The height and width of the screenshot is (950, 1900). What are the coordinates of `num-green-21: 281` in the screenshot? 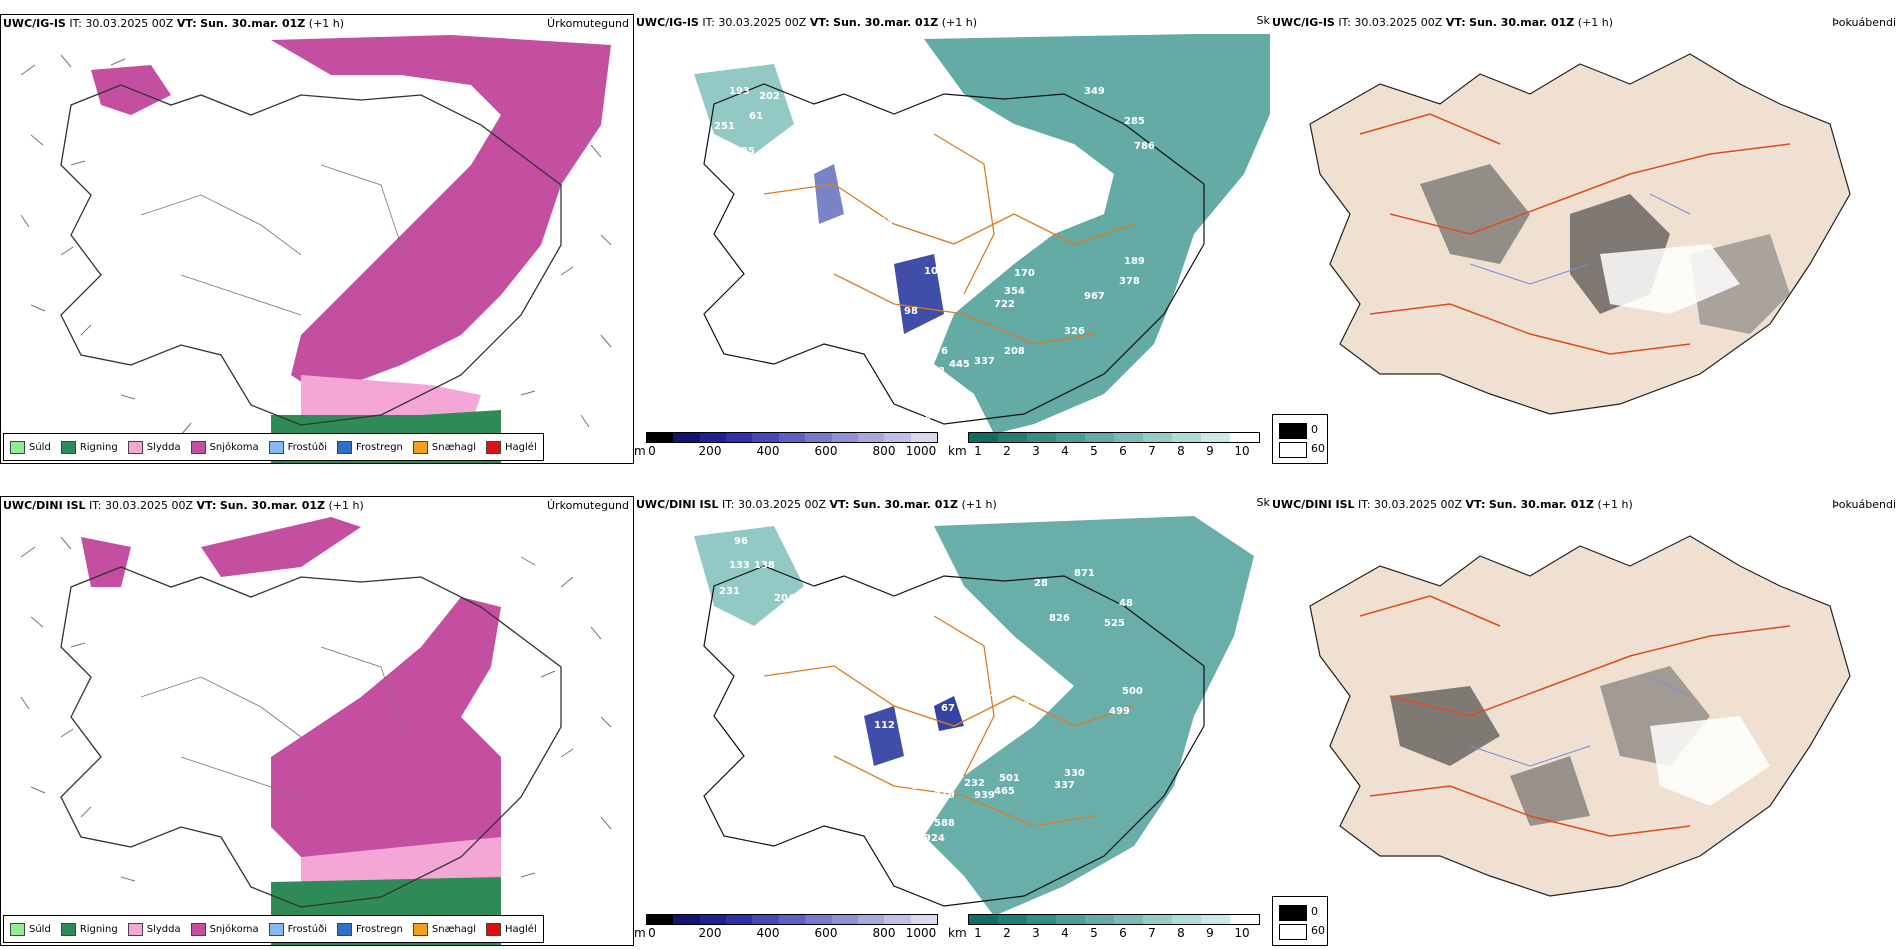 It's located at (914, 853).